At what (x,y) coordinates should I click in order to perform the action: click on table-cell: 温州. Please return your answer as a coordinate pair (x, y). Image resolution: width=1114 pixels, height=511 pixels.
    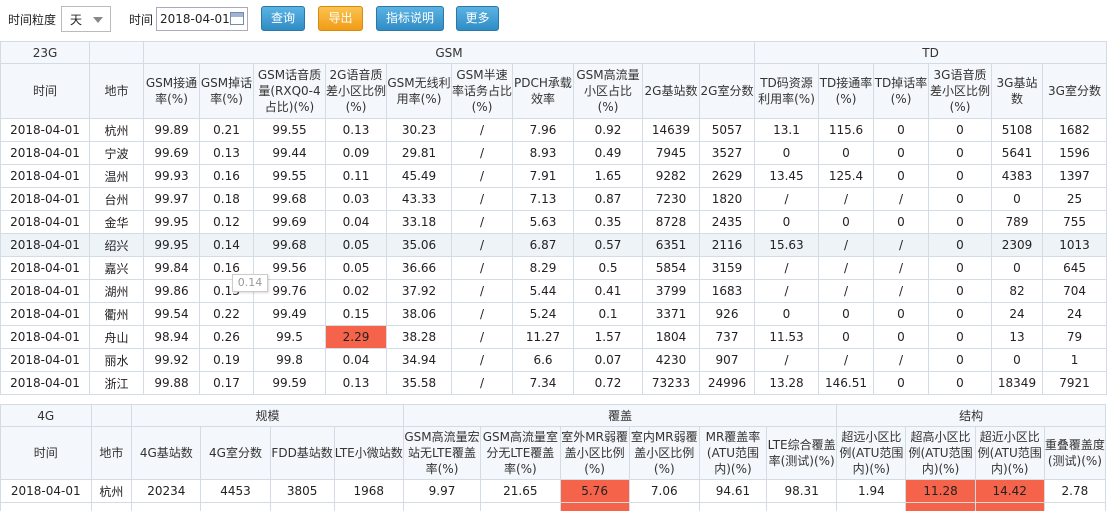
    Looking at the image, I should click on (116, 176).